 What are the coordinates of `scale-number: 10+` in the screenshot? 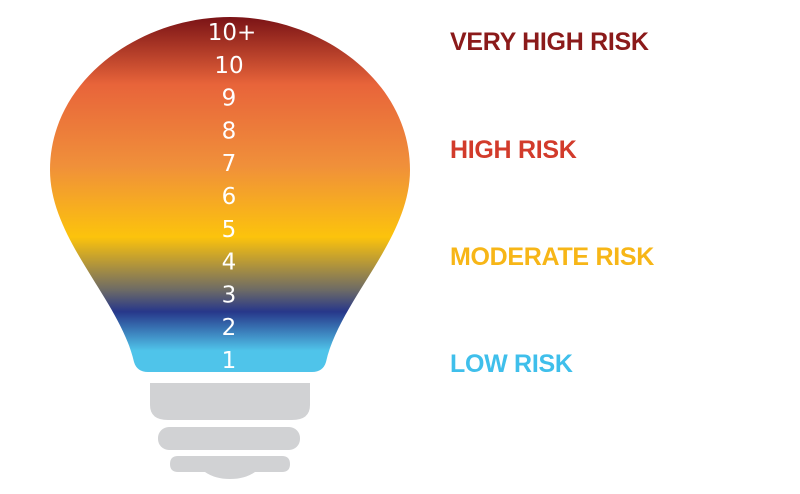 It's located at (232, 33).